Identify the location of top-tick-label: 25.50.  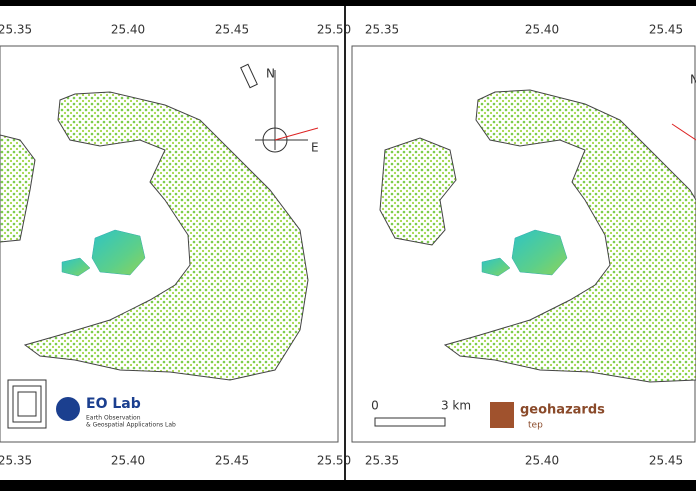
(334, 30).